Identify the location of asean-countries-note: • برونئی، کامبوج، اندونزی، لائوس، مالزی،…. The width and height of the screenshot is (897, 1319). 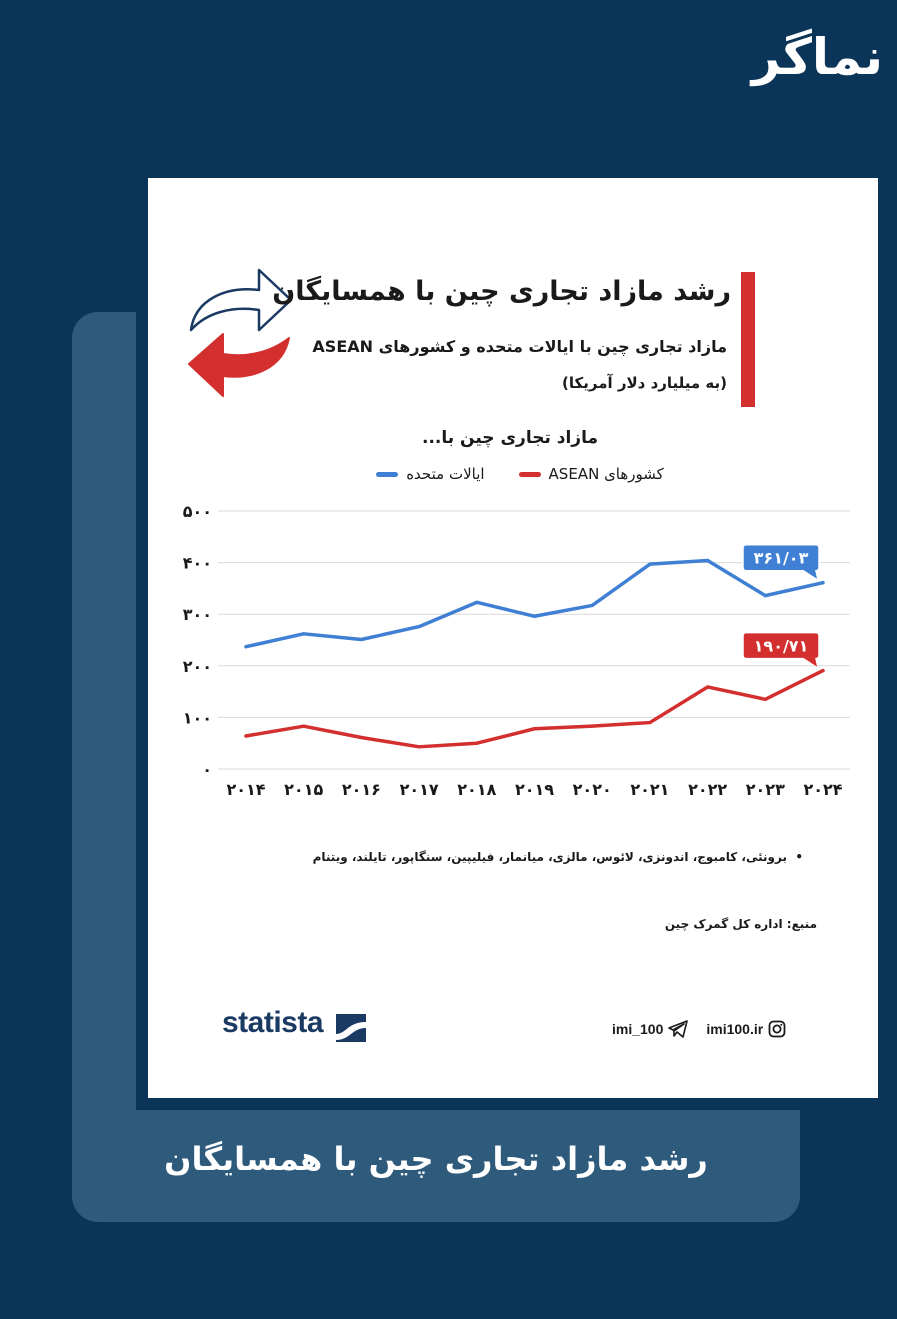
(557, 857).